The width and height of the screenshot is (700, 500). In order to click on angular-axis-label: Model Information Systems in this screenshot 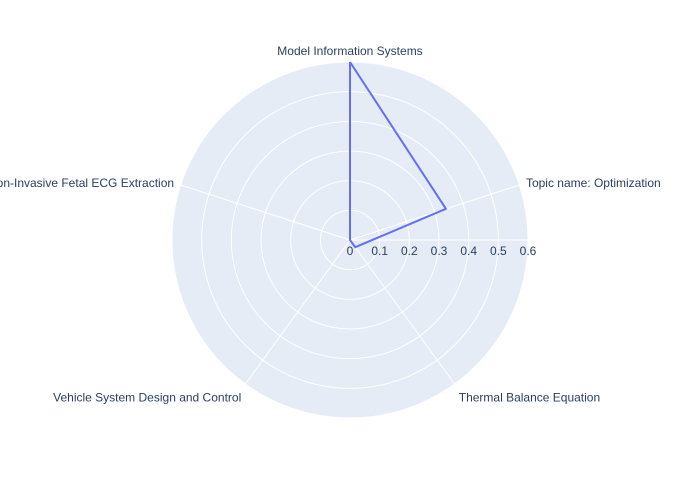, I will do `click(349, 51)`.